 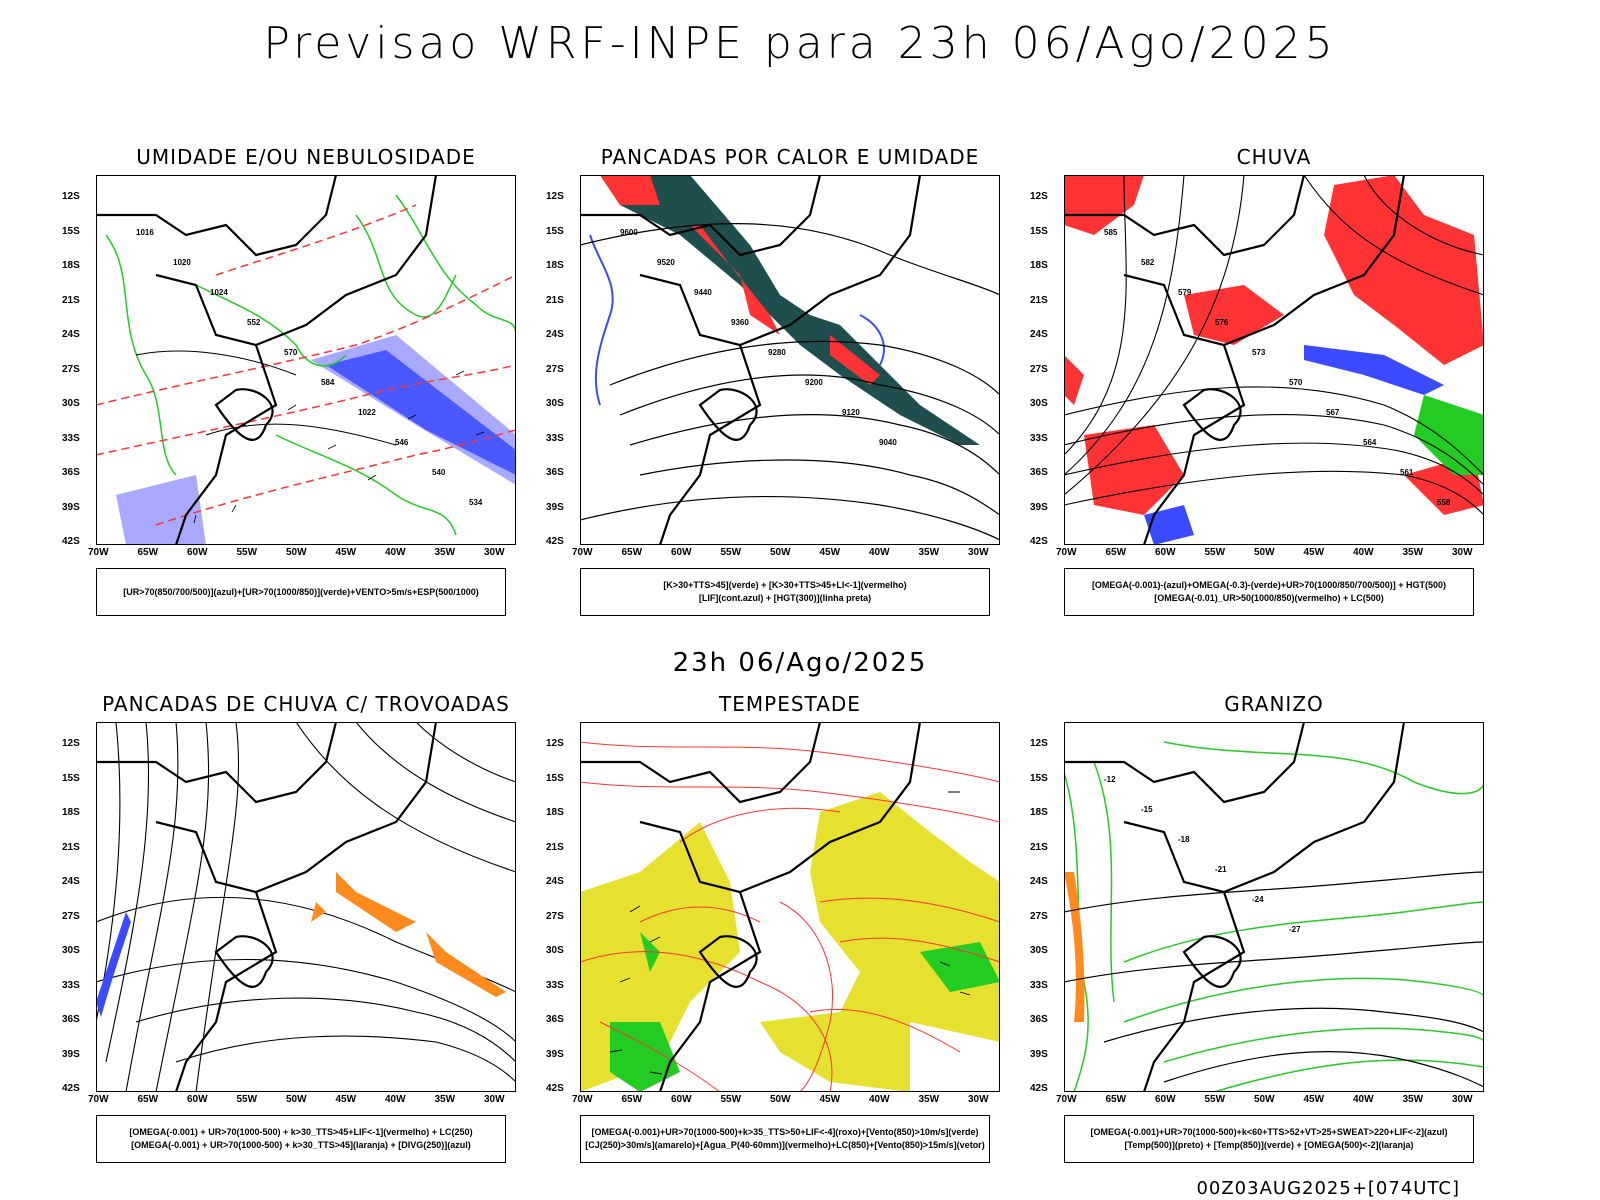 What do you see at coordinates (1444, 502) in the screenshot?
I see `contour-label: 558` at bounding box center [1444, 502].